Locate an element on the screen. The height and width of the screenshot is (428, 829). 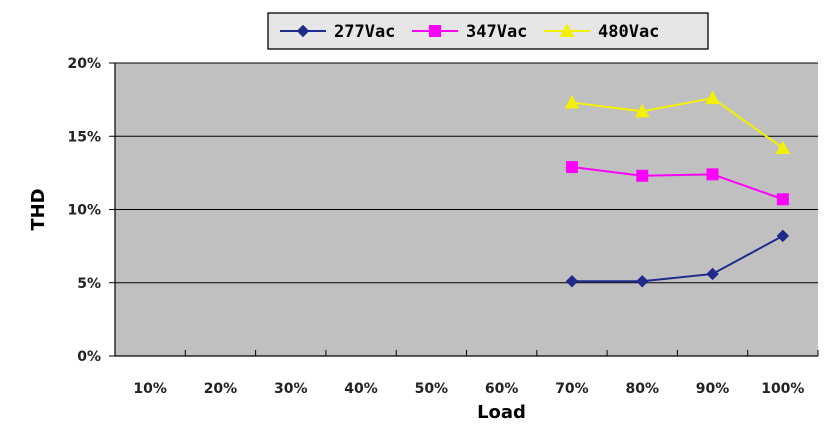
legend-item: 480Vac is located at coordinates (601, 32).